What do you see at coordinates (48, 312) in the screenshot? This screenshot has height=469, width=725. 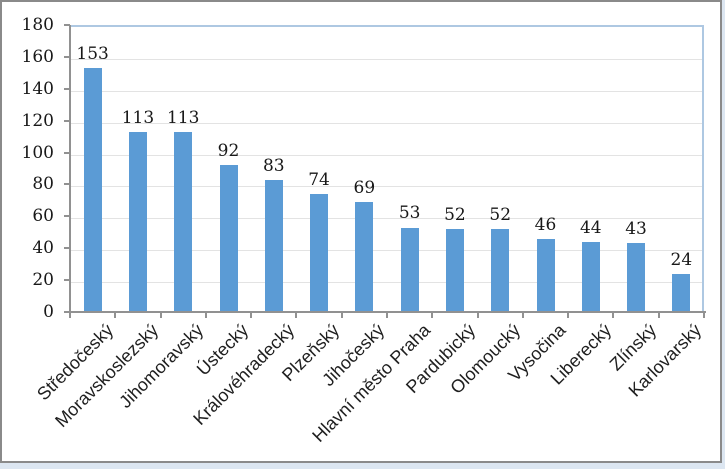 I see `y-axis-label: 0` at bounding box center [48, 312].